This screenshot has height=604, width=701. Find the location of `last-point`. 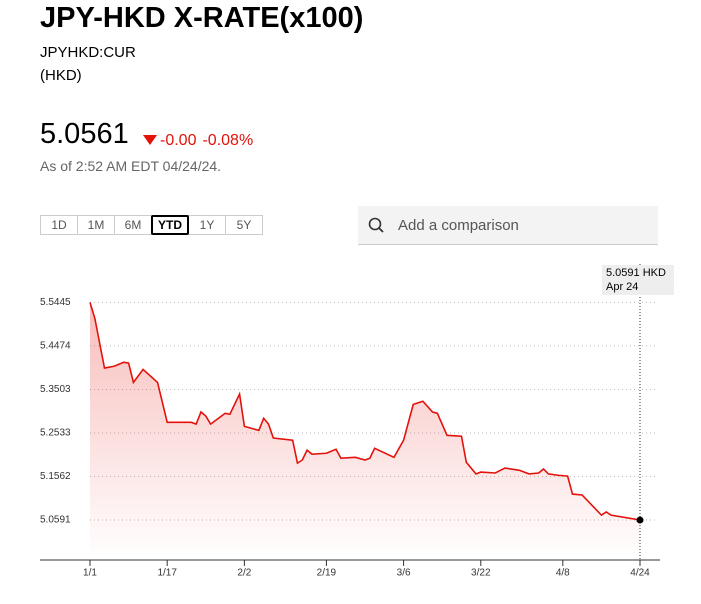

last-point is located at coordinates (640, 520).